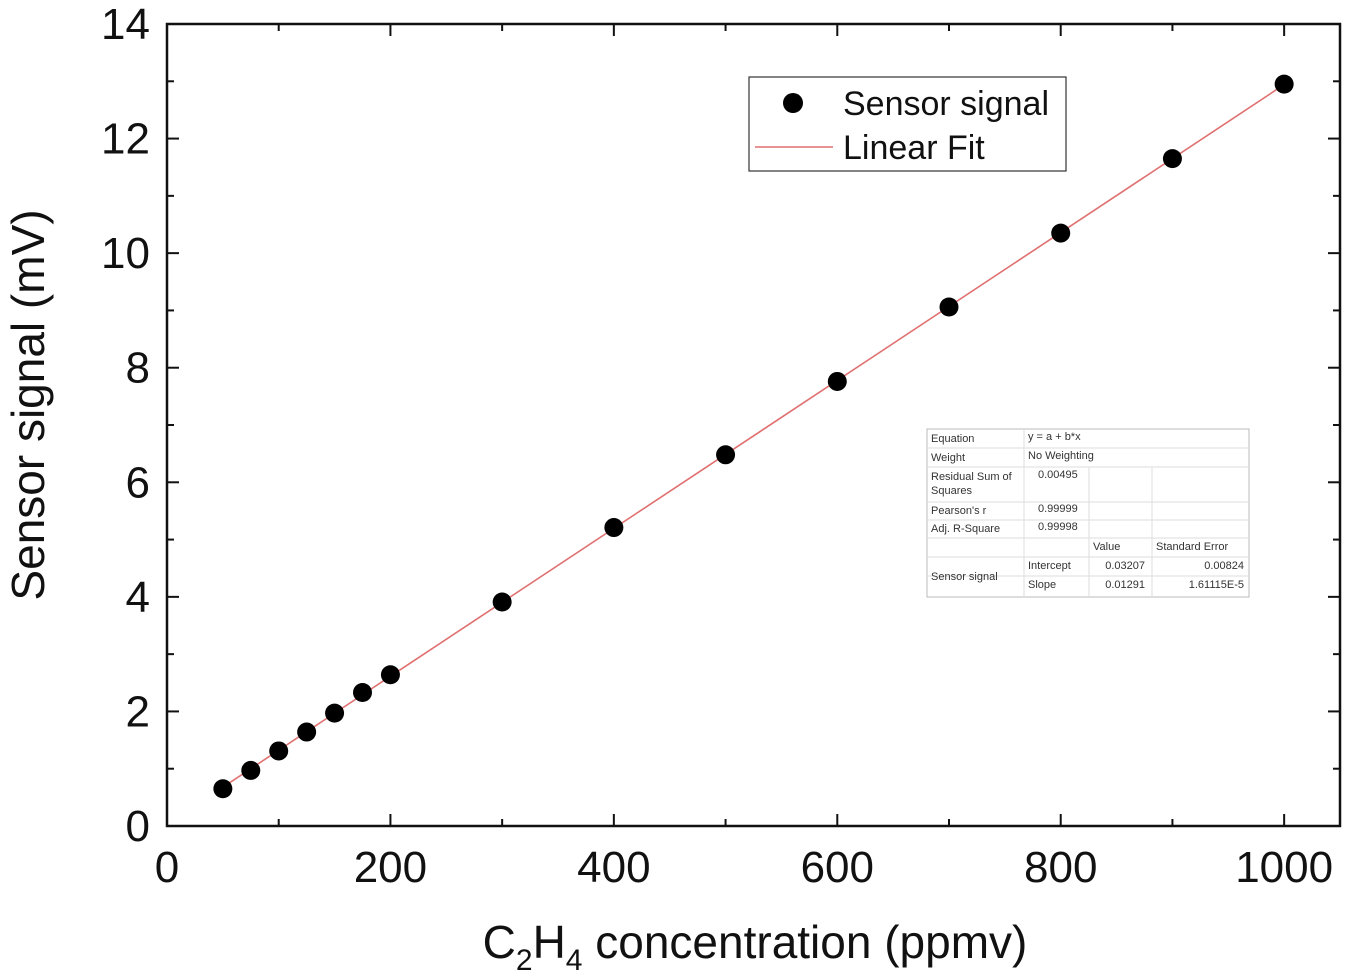  Describe the element at coordinates (1125, 585) in the screenshot. I see `fit-table-param-value: 0.01291` at that location.